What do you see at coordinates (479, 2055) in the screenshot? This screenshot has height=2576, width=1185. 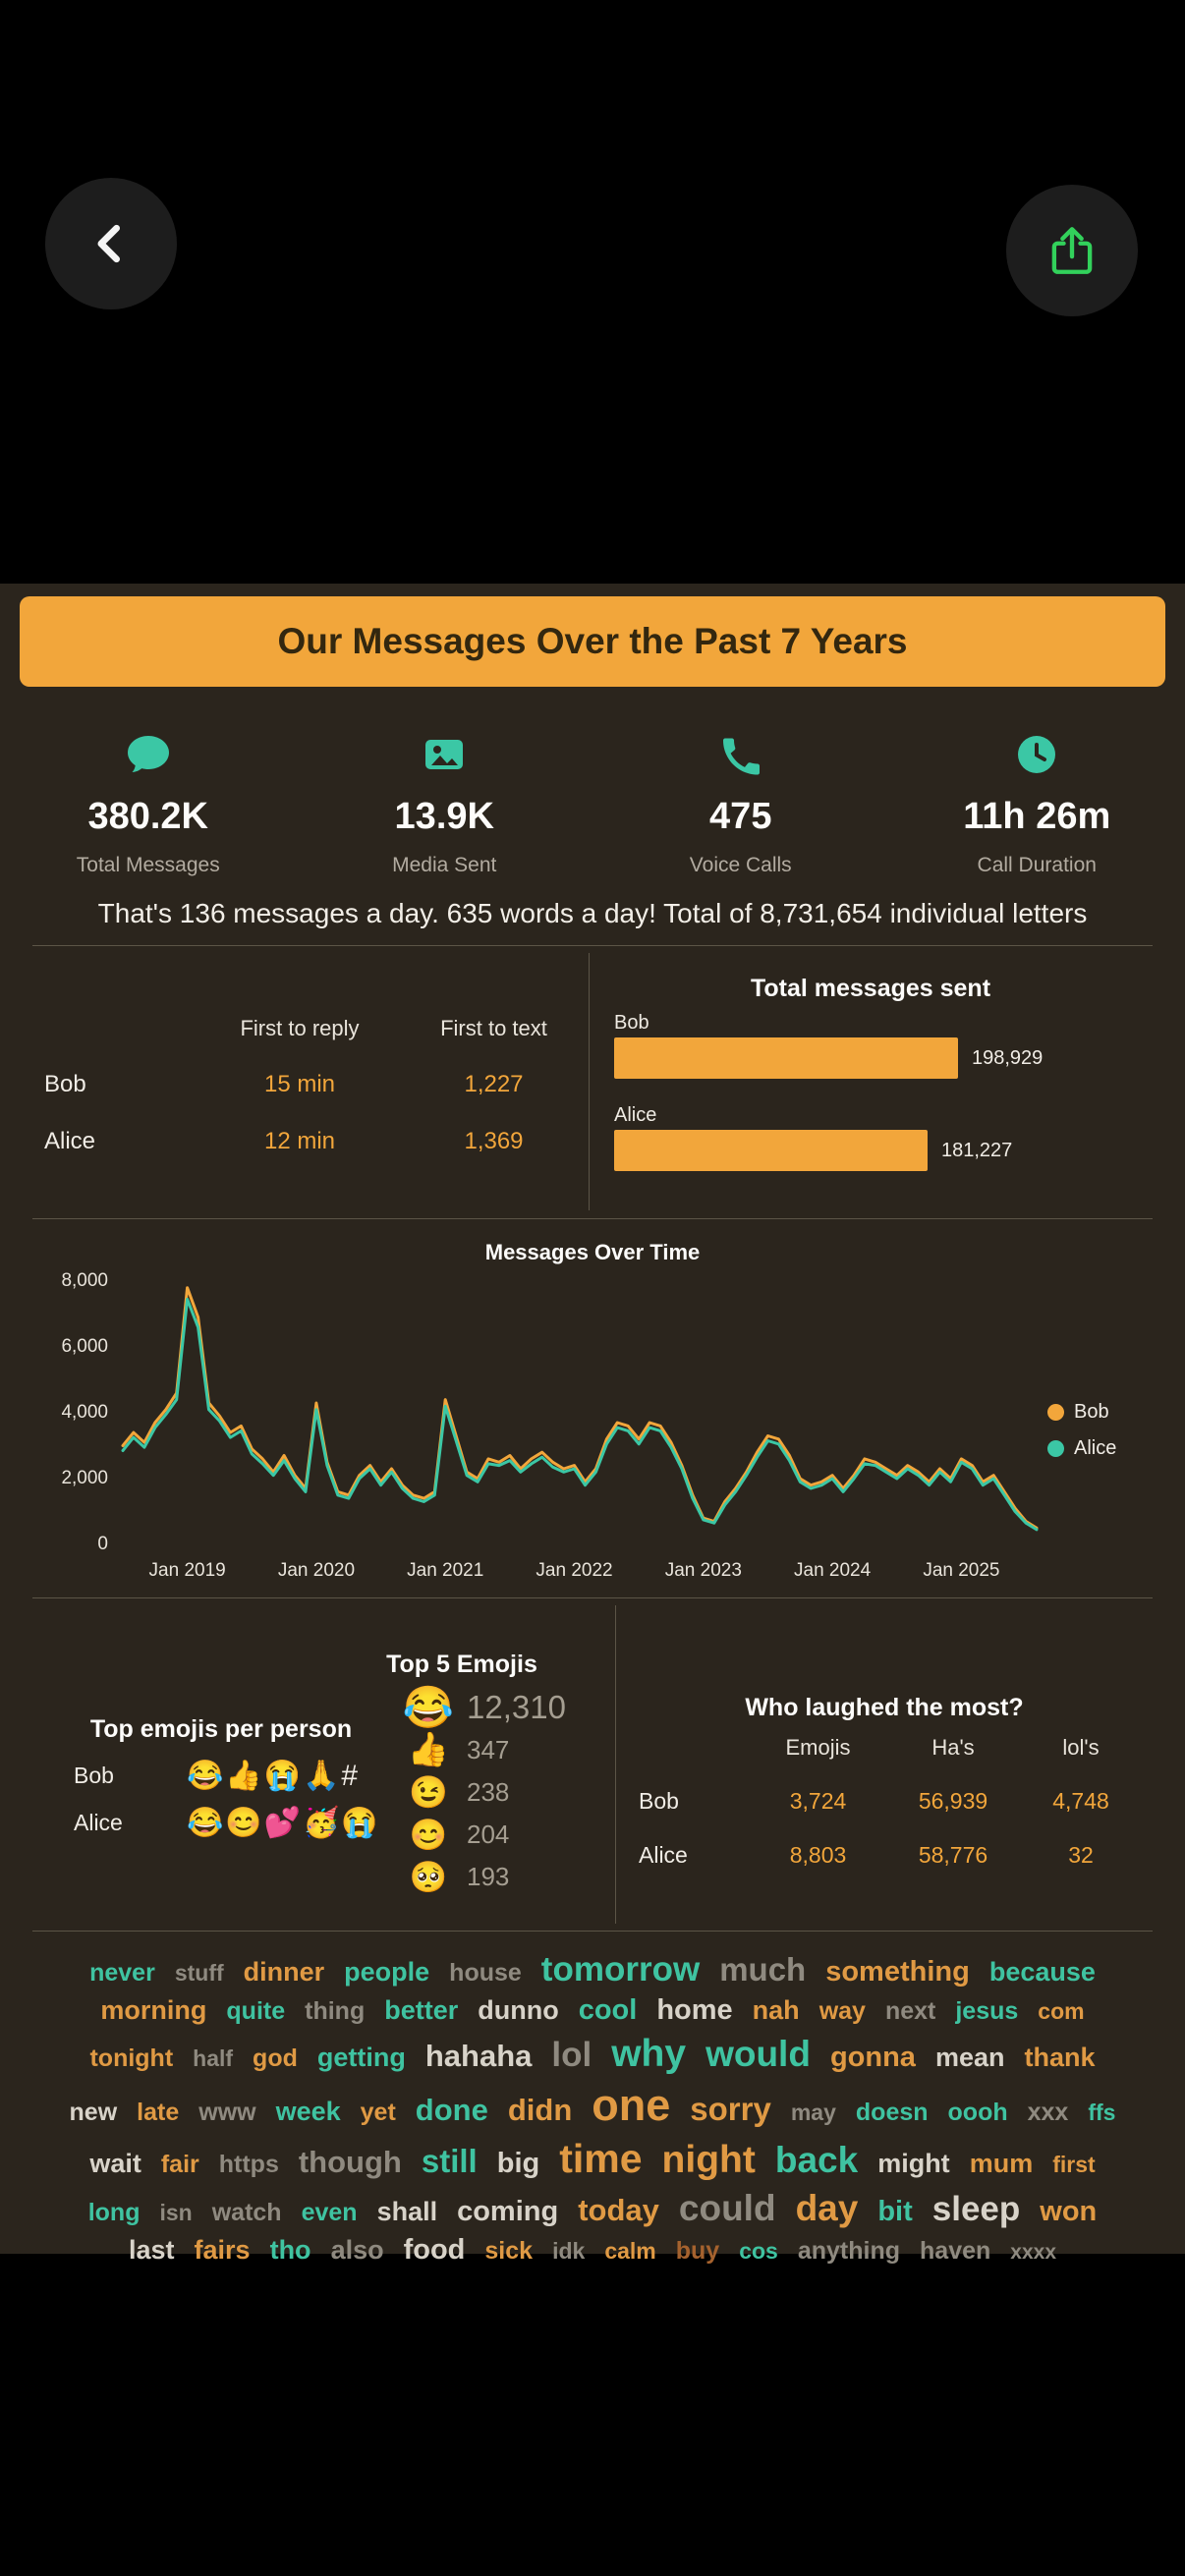 I see `cloud-word: hahaha` at bounding box center [479, 2055].